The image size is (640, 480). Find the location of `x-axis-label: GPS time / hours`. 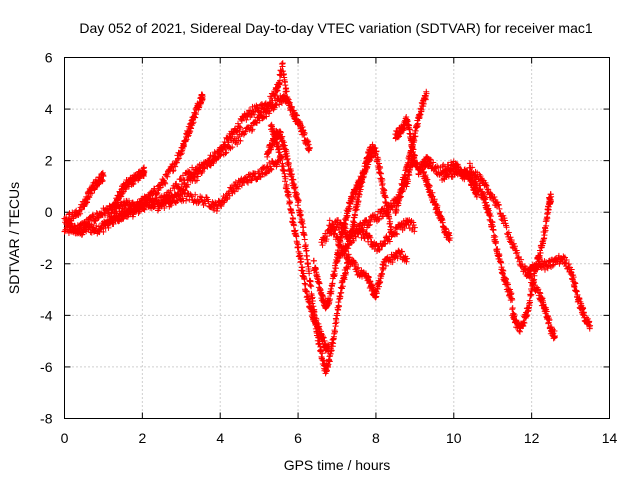

x-axis-label: GPS time / hours is located at coordinates (337, 465).